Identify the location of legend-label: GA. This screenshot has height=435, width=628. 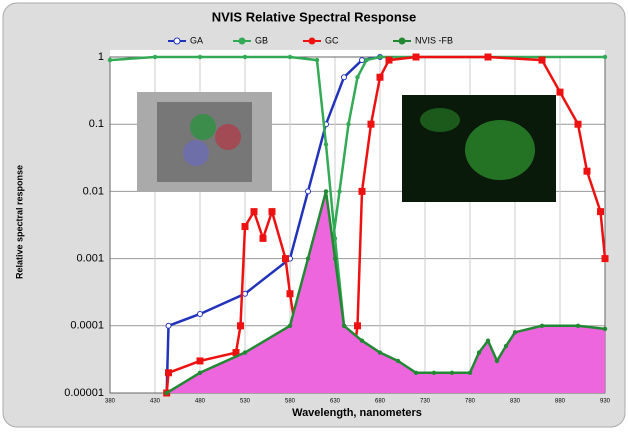
(196, 40).